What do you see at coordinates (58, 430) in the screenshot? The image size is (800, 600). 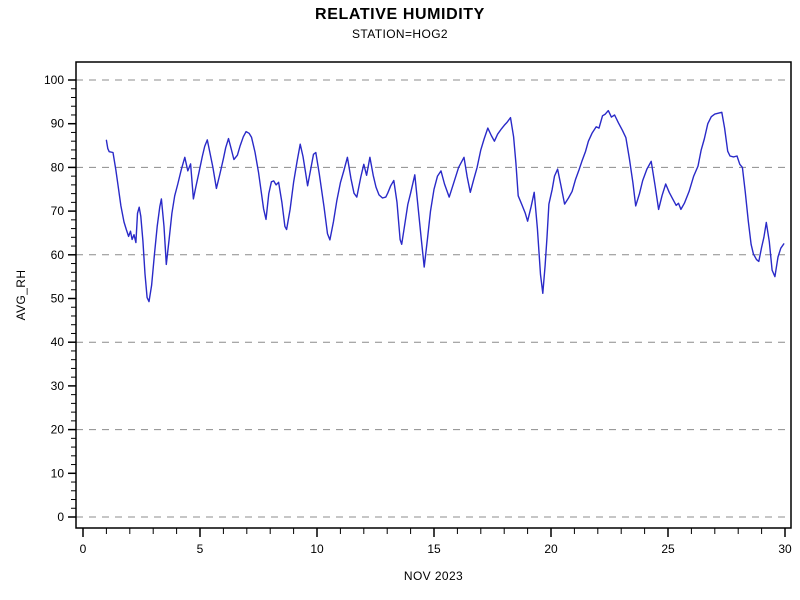 I see `y-tick-label: 20` at bounding box center [58, 430].